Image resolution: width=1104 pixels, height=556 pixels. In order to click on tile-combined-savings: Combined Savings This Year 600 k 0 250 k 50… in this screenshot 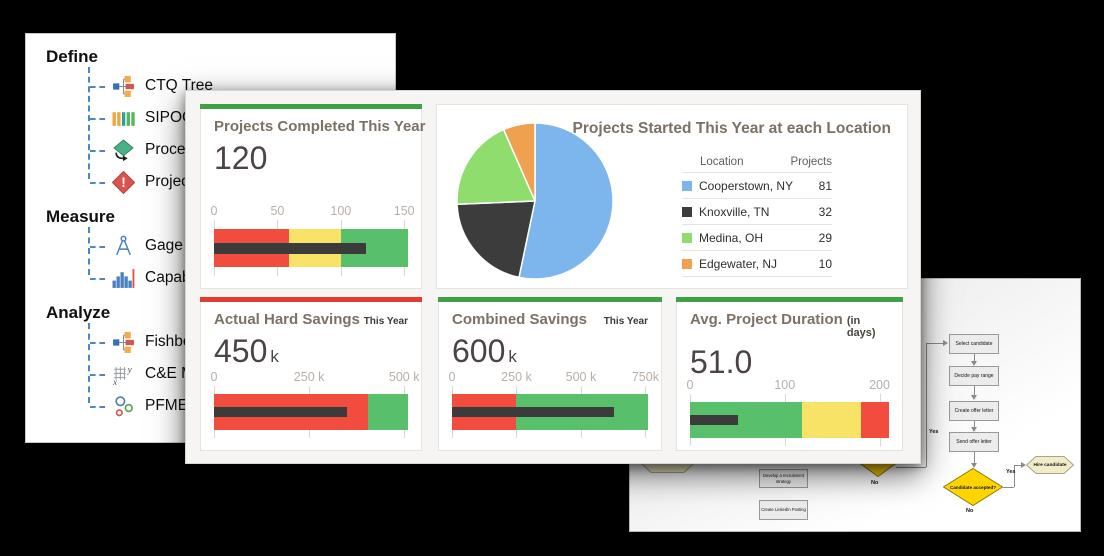, I will do `click(550, 374)`.